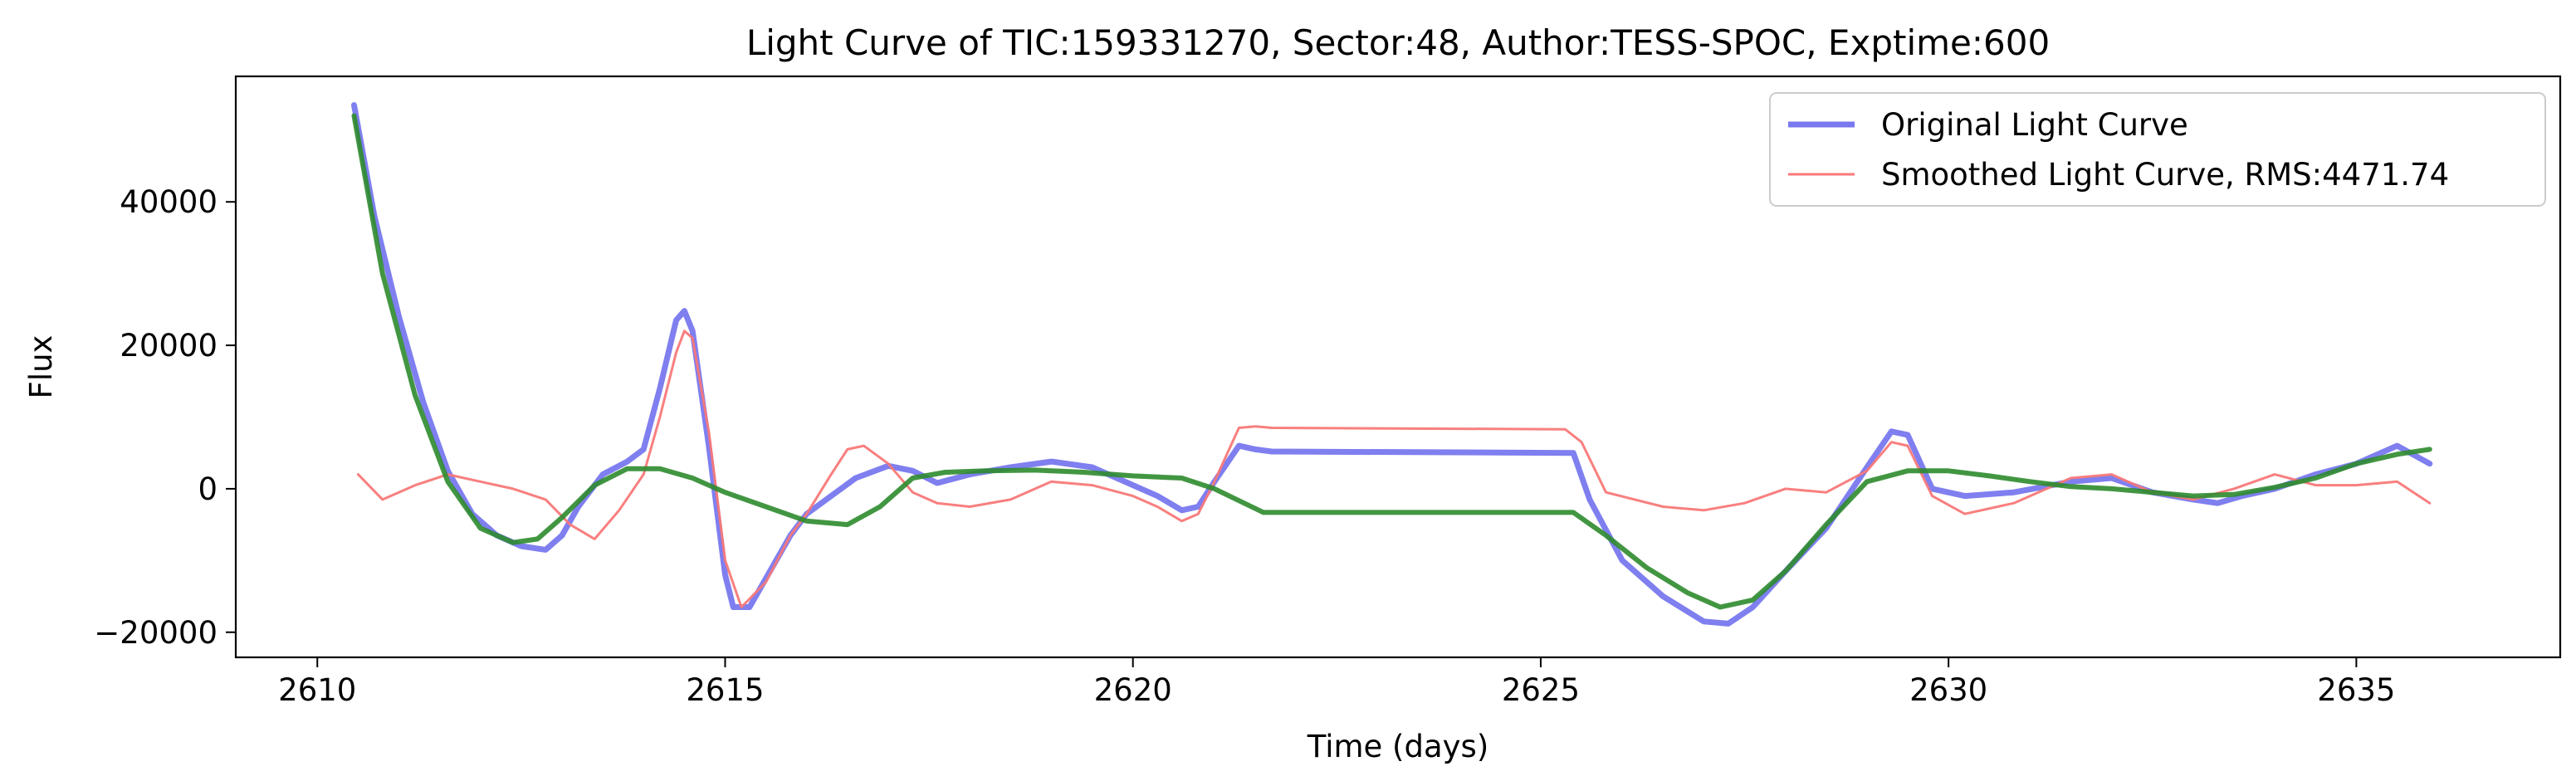 This screenshot has width=2576, height=781. What do you see at coordinates (2034, 125) in the screenshot?
I see `legend-label: Original Light Curve` at bounding box center [2034, 125].